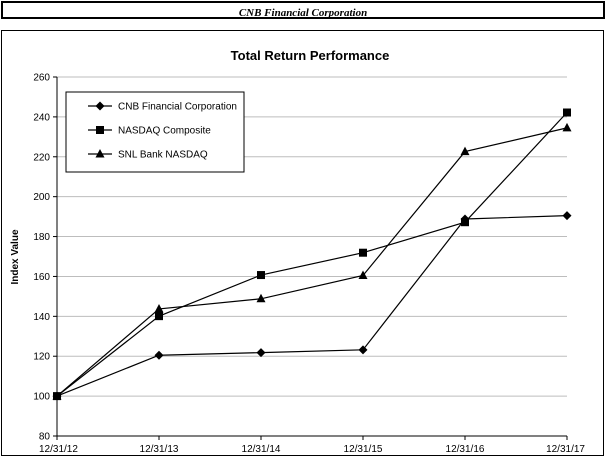  I want to click on x-tick-label: 12/31/16, so click(465, 449).